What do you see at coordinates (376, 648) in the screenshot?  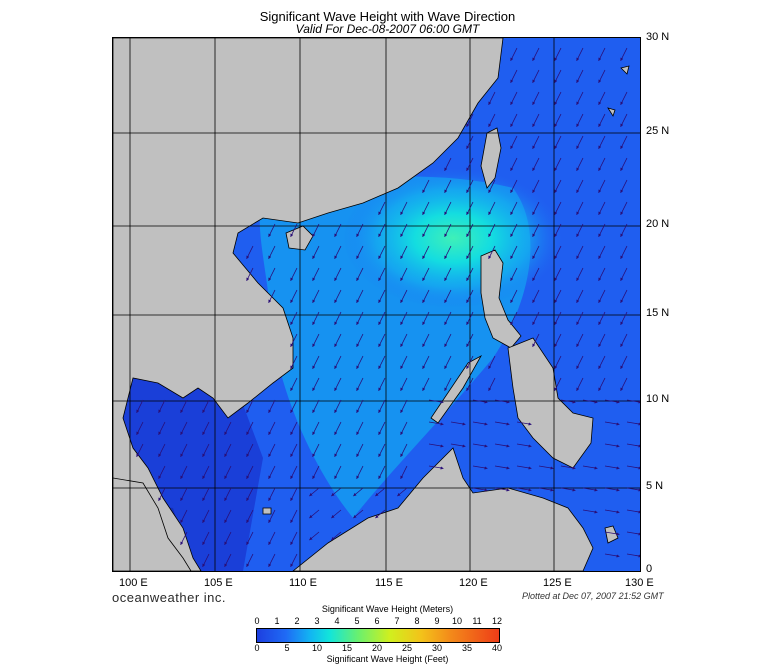 I see `feet-tick: 20` at bounding box center [376, 648].